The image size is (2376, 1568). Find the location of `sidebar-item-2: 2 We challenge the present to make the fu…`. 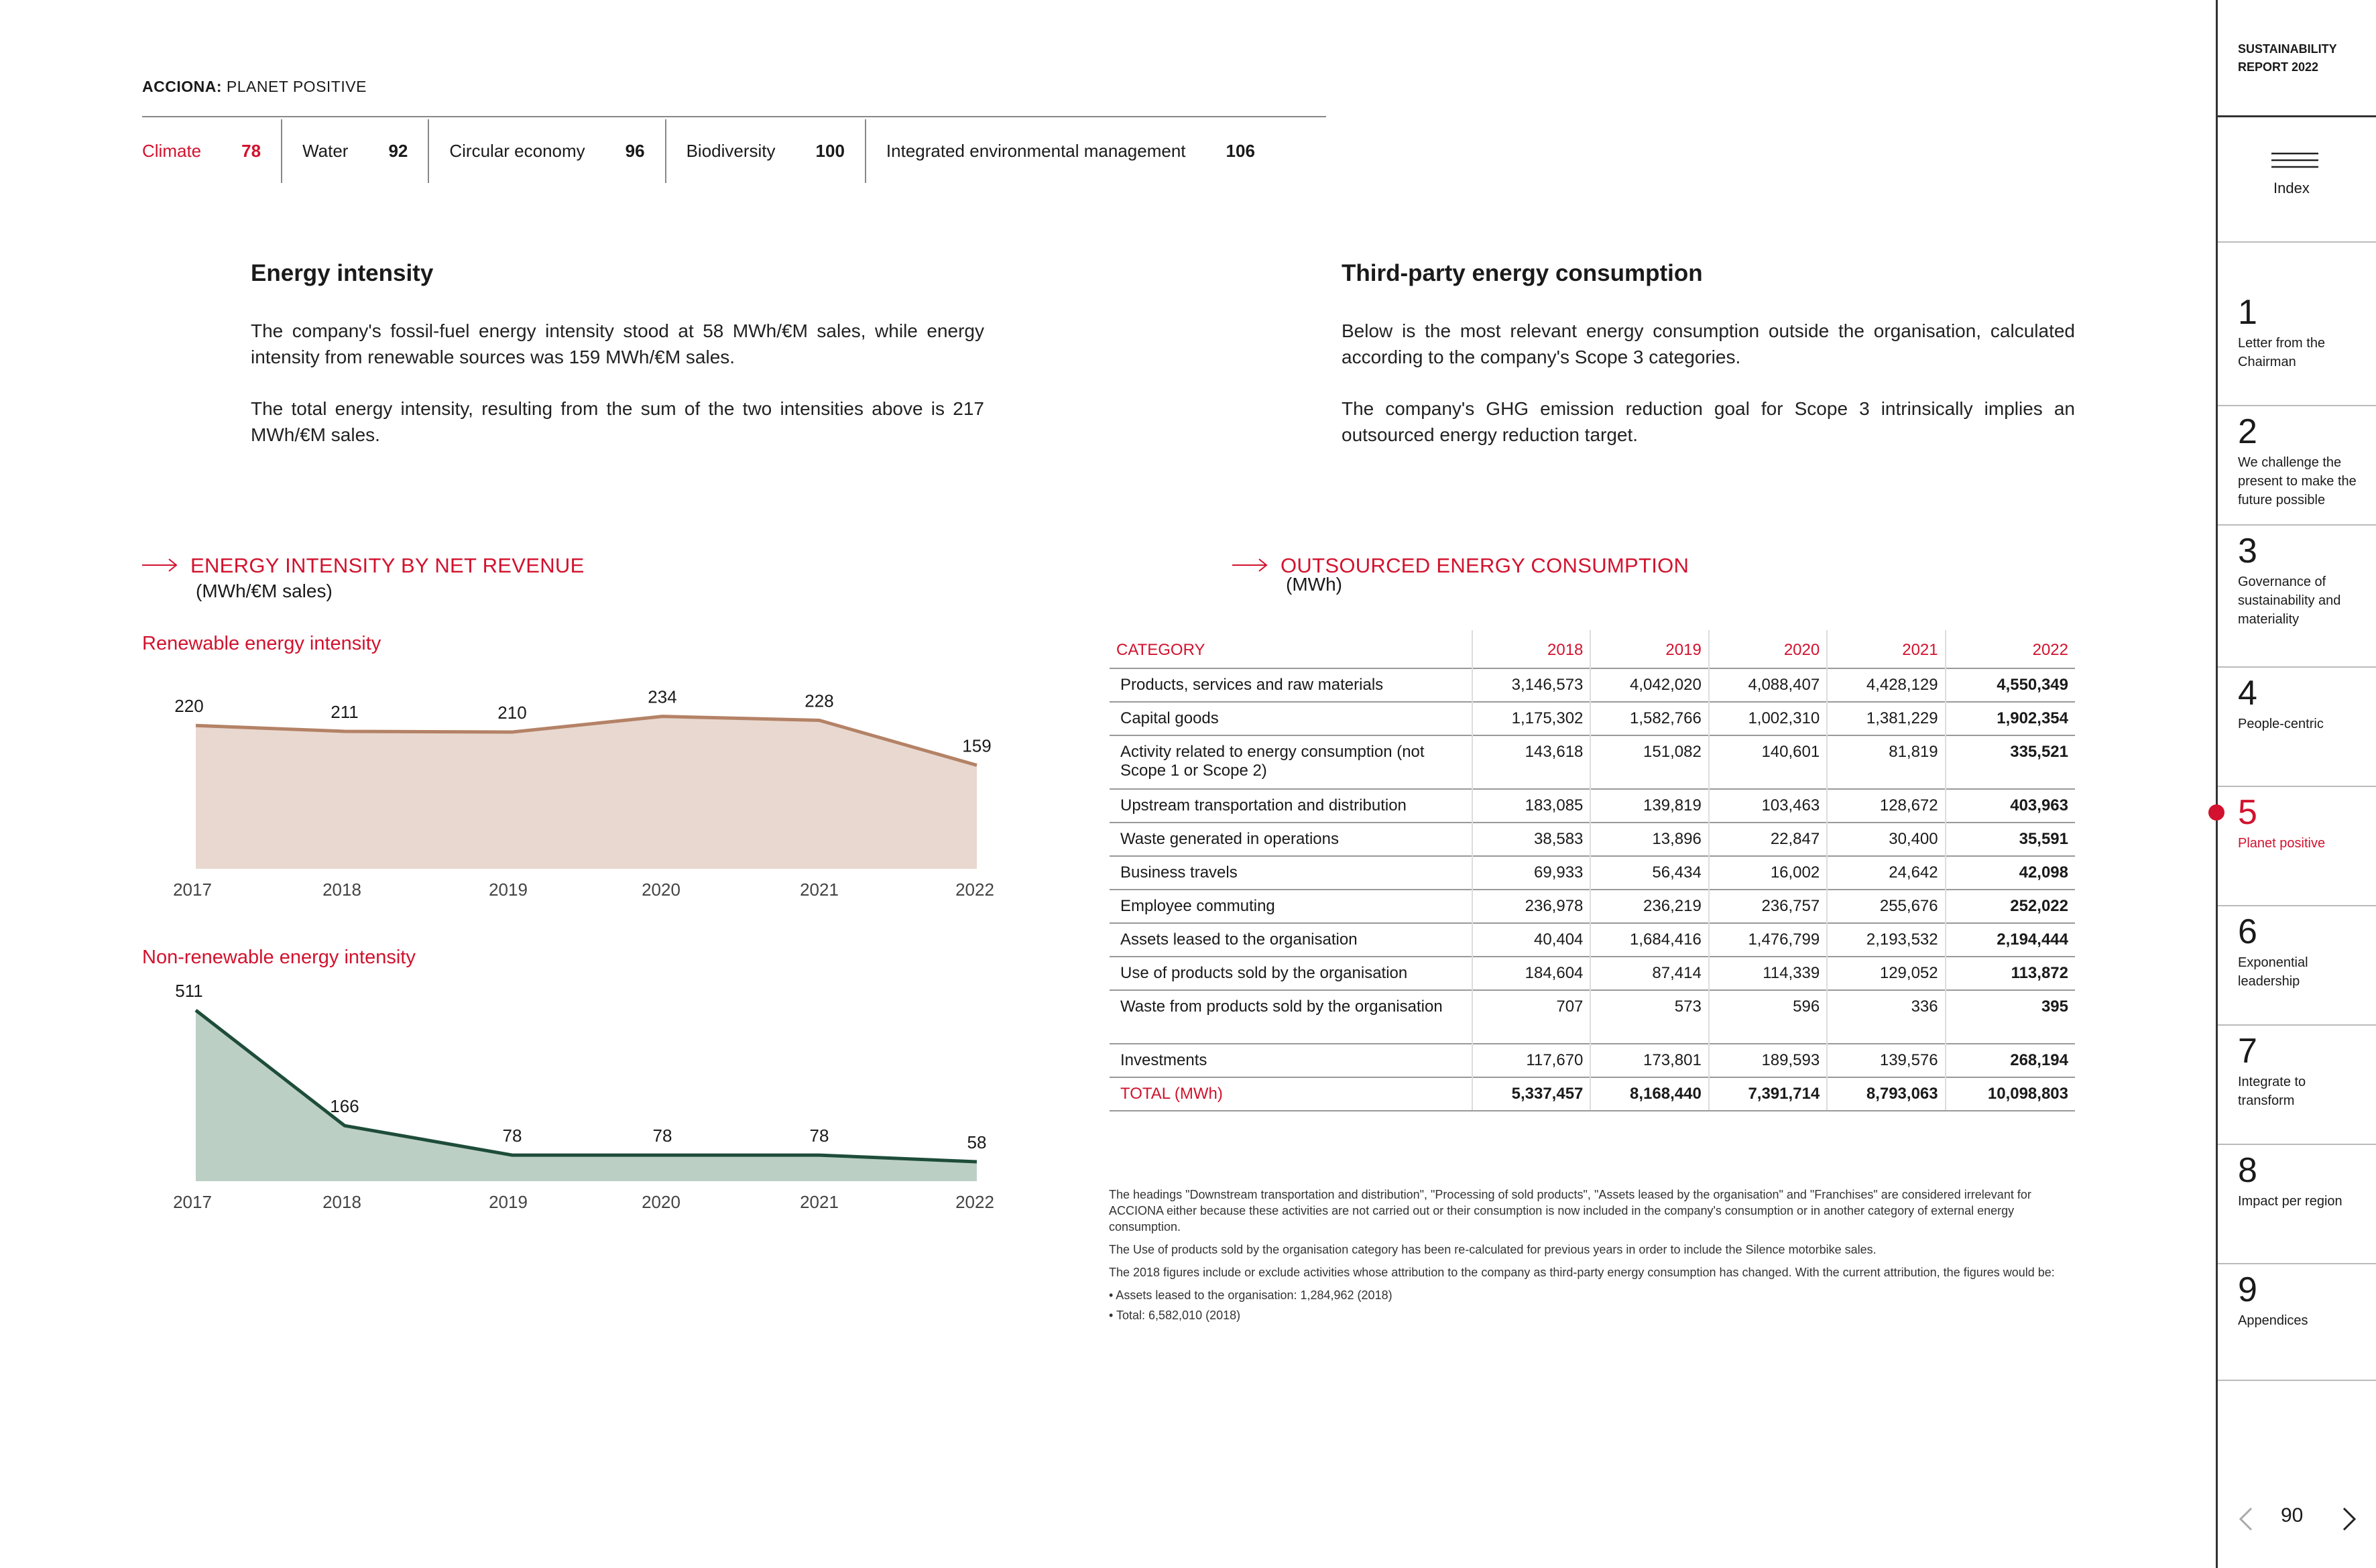

sidebar-item-2: 2 We challenge the present to make the fu… is located at coordinates (2301, 461).